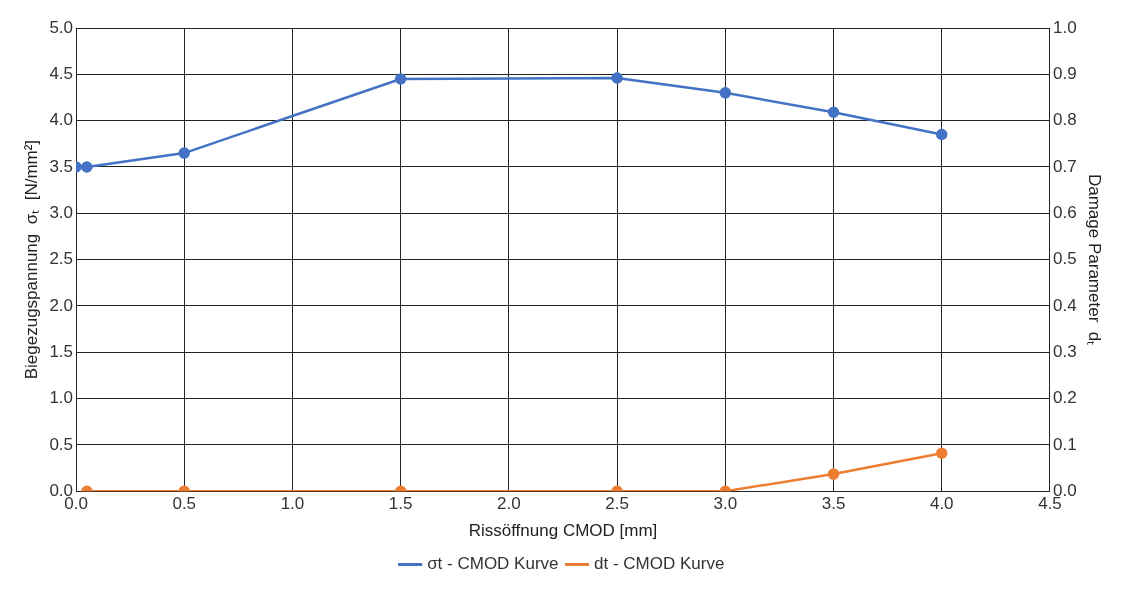  What do you see at coordinates (61, 212) in the screenshot?
I see `y-tick-label: 3.0` at bounding box center [61, 212].